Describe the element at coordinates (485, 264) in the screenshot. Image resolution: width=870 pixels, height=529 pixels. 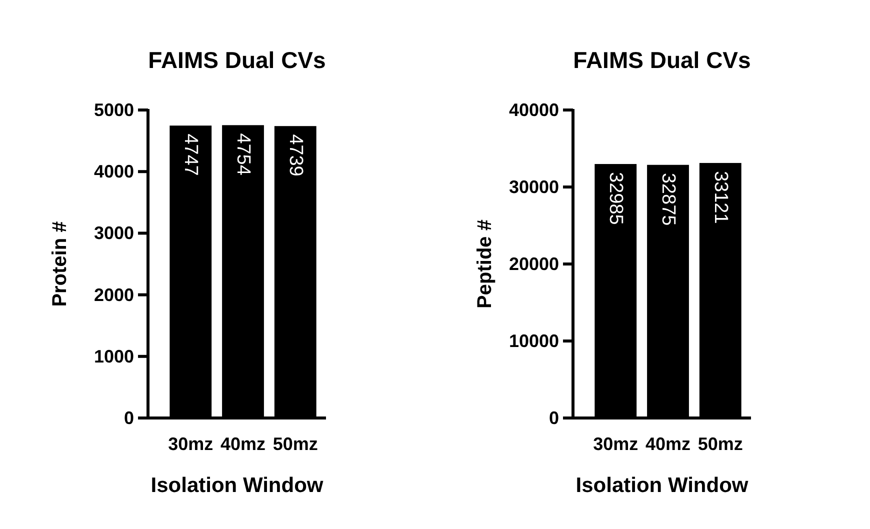
I see `y-axis-title: Peptide #` at that location.